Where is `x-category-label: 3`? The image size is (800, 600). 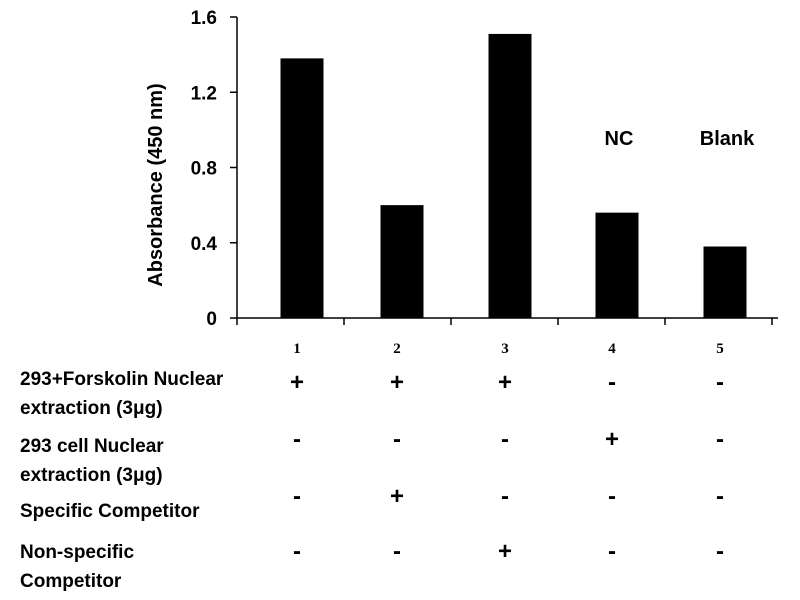
x-category-label: 3 is located at coordinates (505, 349).